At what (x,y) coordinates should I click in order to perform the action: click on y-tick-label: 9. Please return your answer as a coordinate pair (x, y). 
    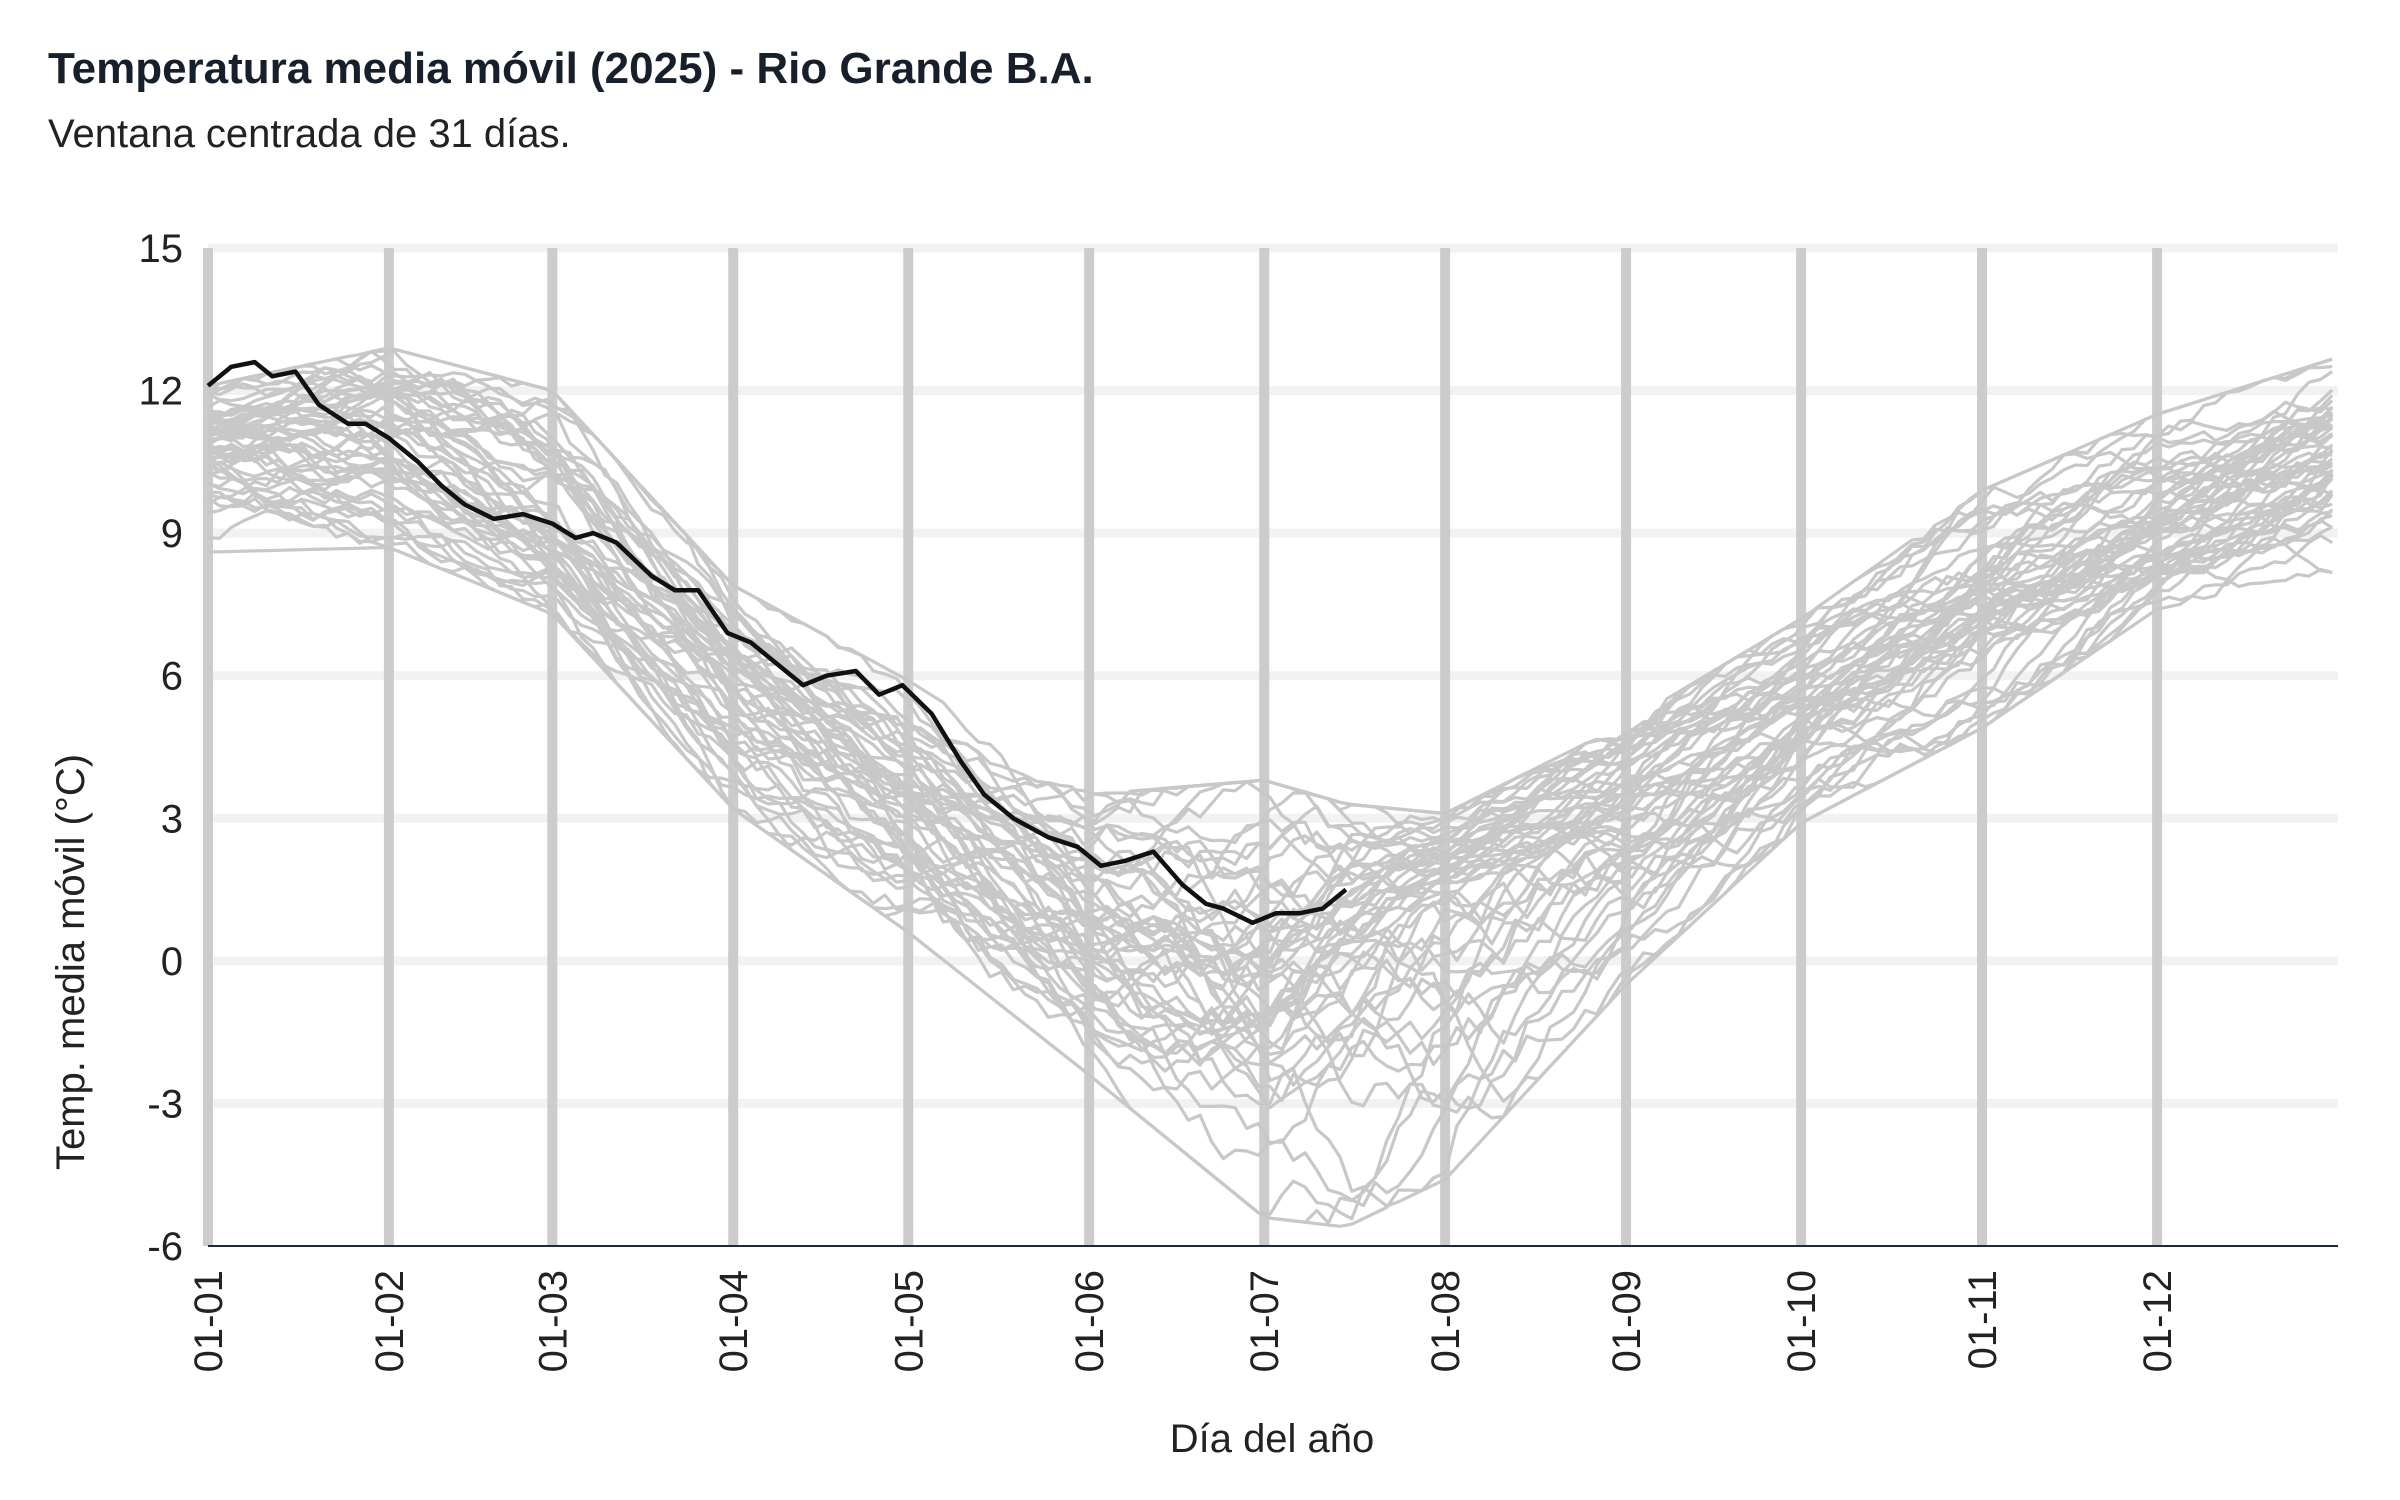
    Looking at the image, I should click on (172, 534).